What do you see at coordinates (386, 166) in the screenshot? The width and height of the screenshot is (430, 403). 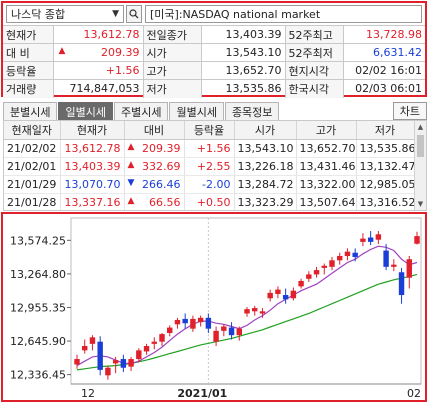 I see `cell-low-text: 13,132.47` at bounding box center [386, 166].